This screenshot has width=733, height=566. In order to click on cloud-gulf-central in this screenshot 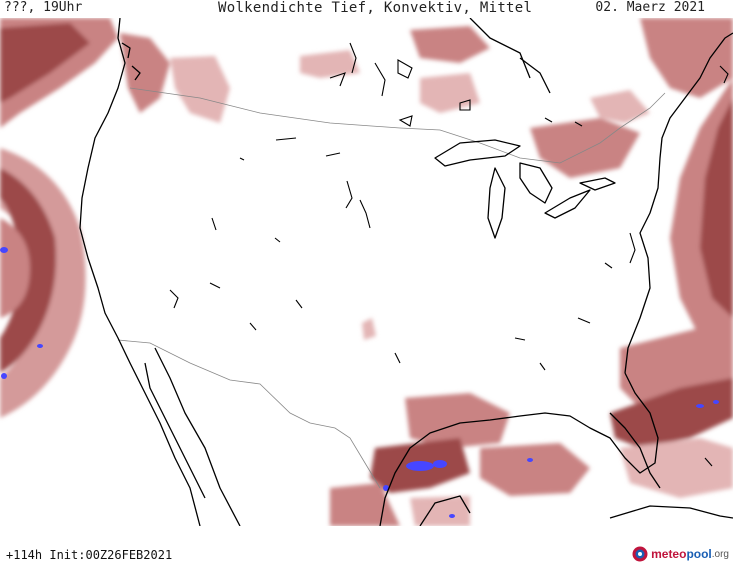, I will do `click(535, 469)`.